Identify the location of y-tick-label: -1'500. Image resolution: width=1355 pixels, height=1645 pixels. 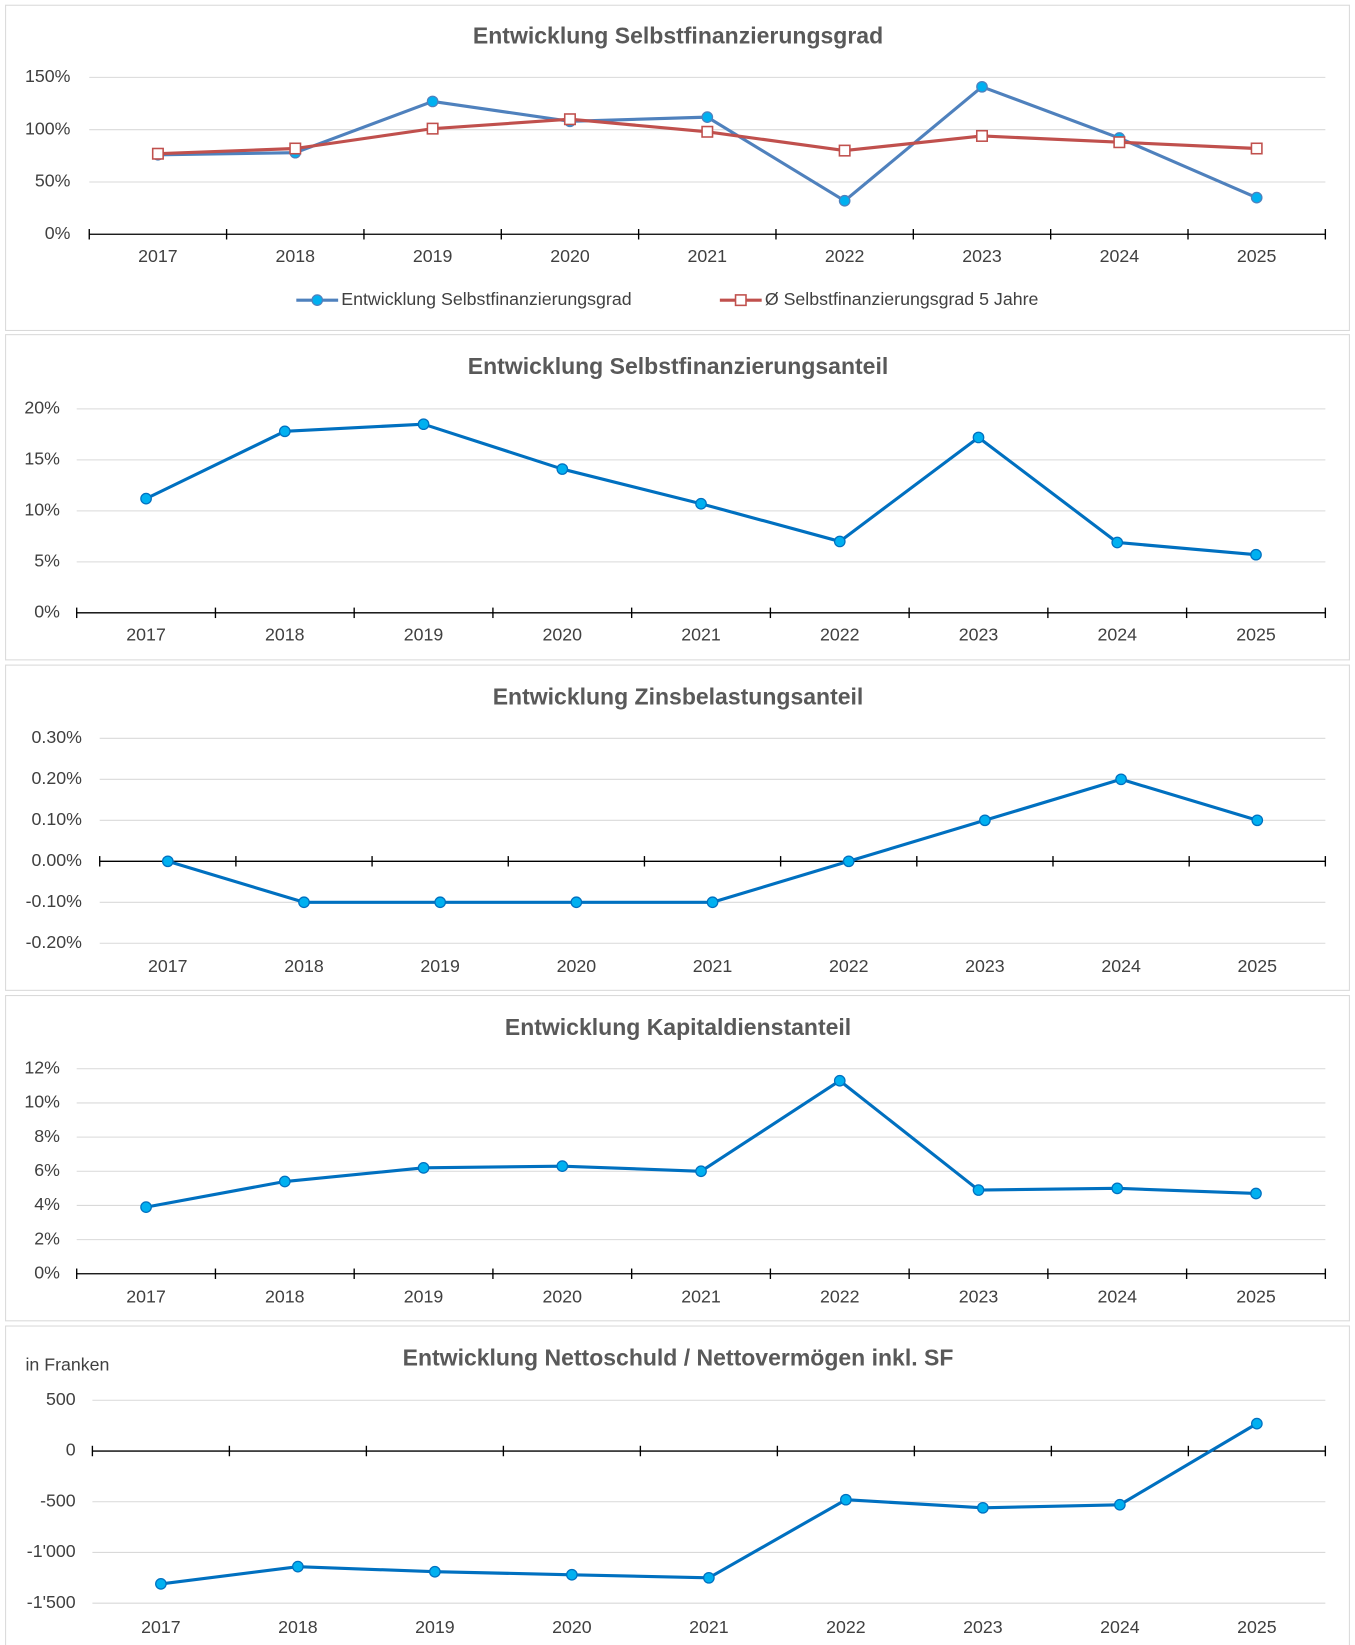
(51, 1602).